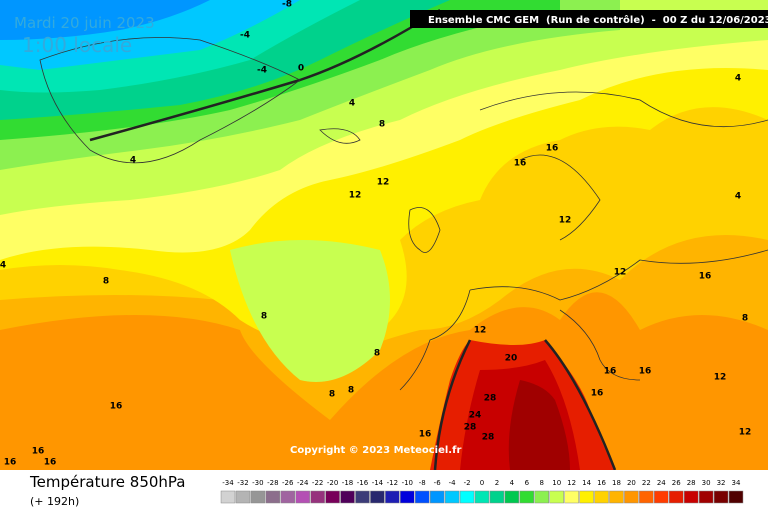 This screenshot has width=768, height=516. Describe the element at coordinates (438, 483) in the screenshot. I see `colorbar-label: -6` at that location.